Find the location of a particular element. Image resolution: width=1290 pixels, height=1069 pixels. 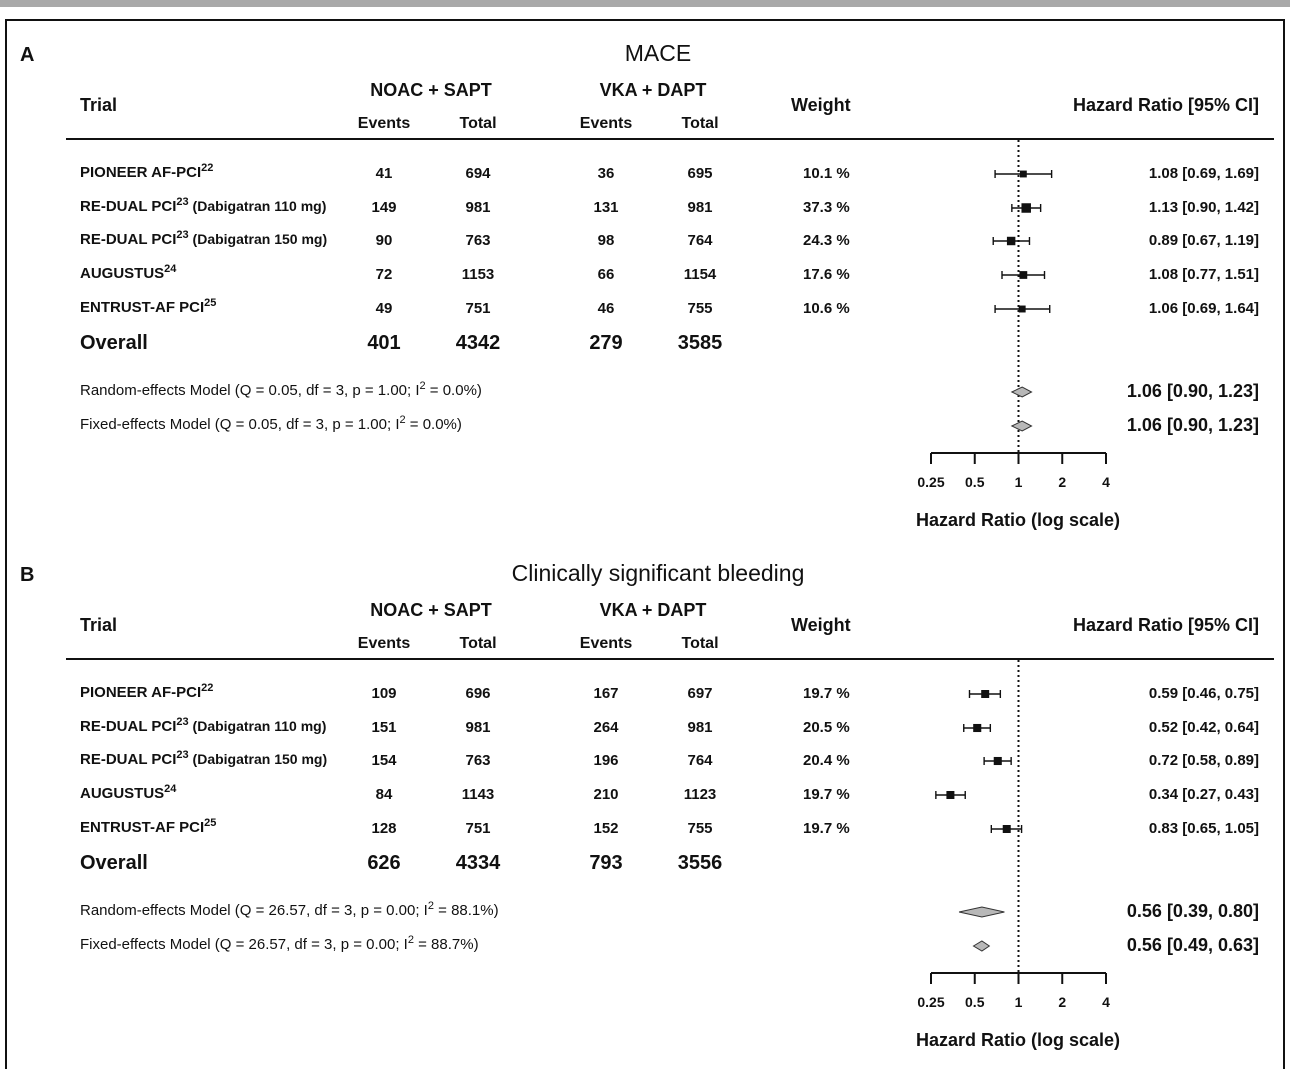

weight-cell: 17.6 % is located at coordinates (826, 274).